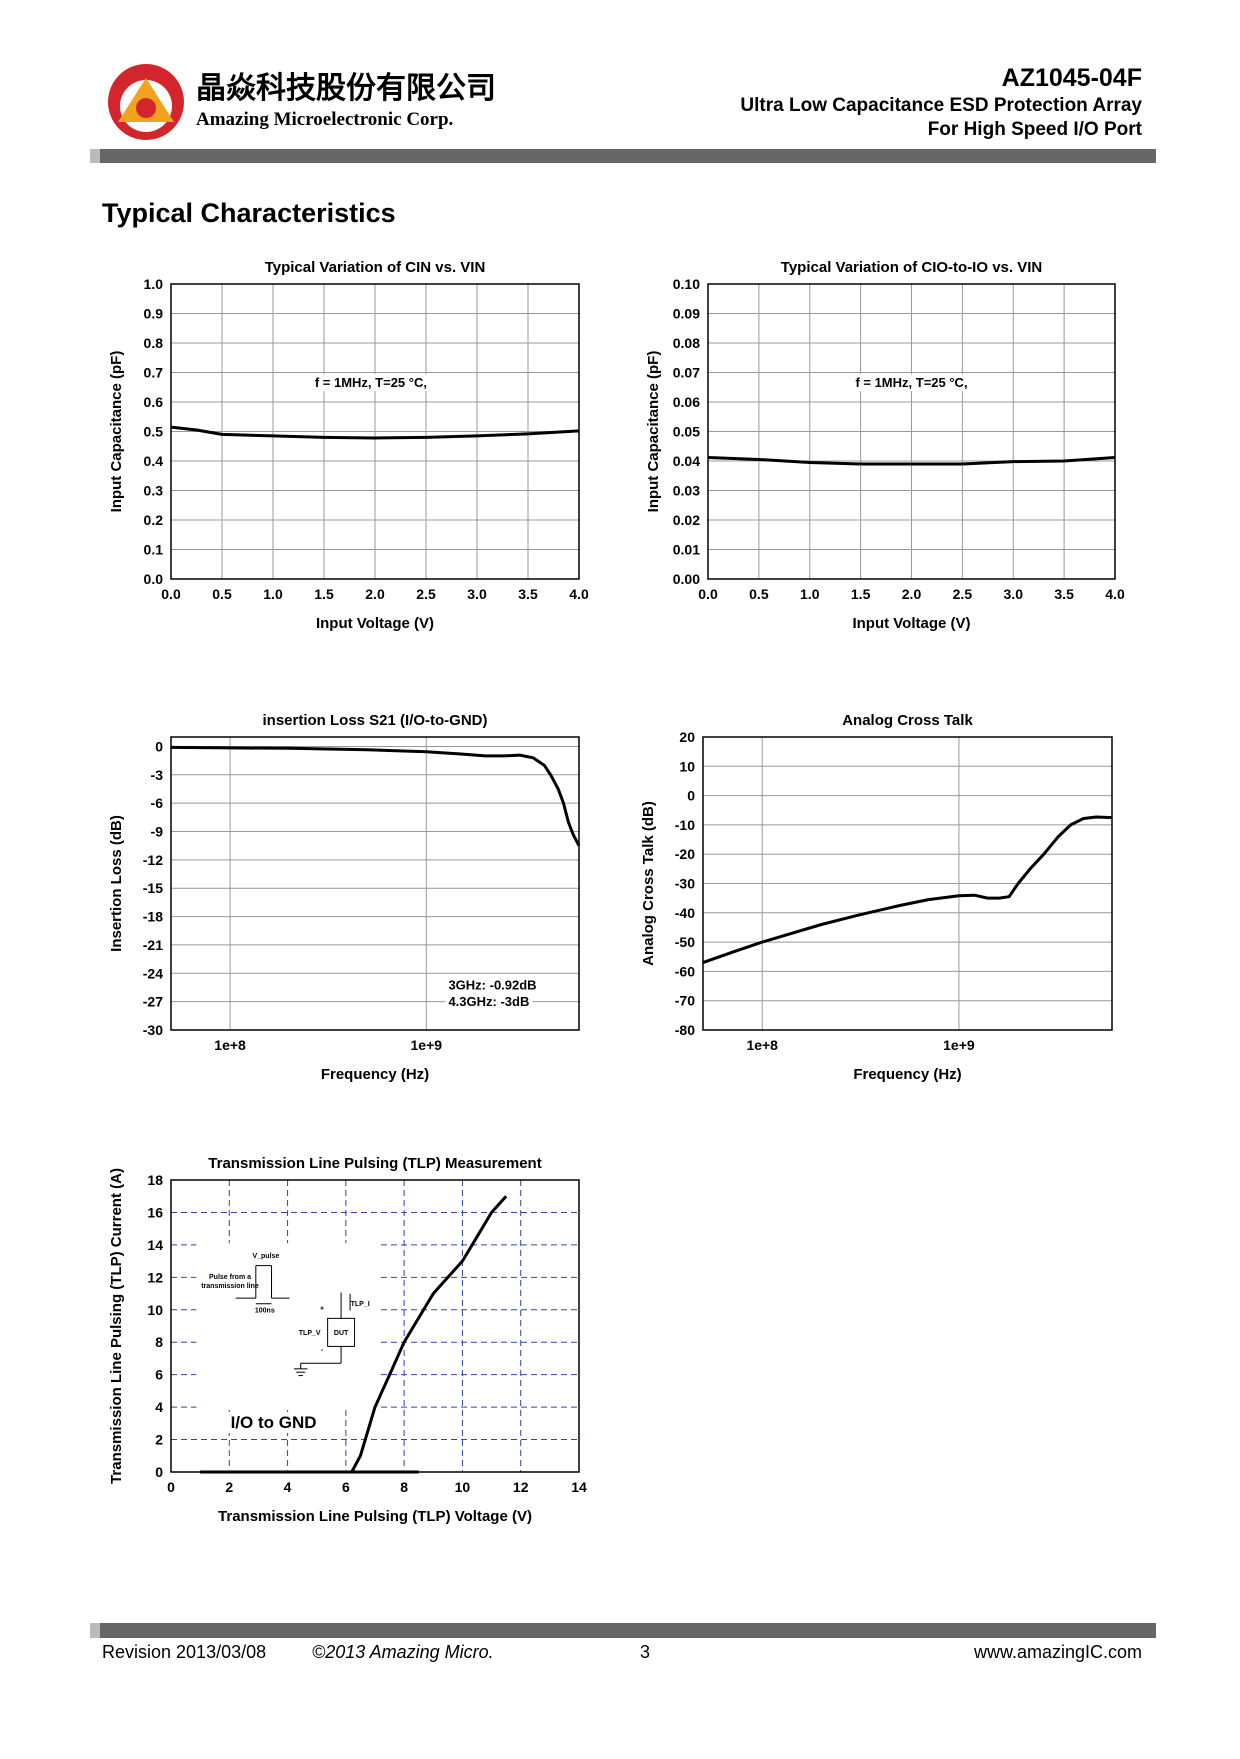 The height and width of the screenshot is (1759, 1240). I want to click on footer-page: 3, so click(645, 1652).